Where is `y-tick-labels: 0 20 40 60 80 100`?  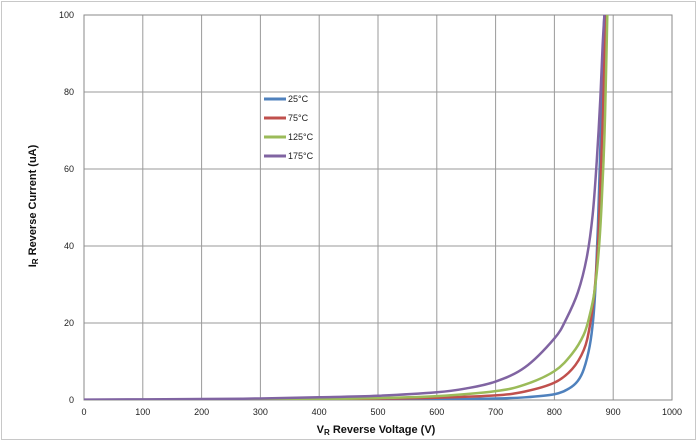 y-tick-labels: 0 20 40 60 80 100 is located at coordinates (66, 207).